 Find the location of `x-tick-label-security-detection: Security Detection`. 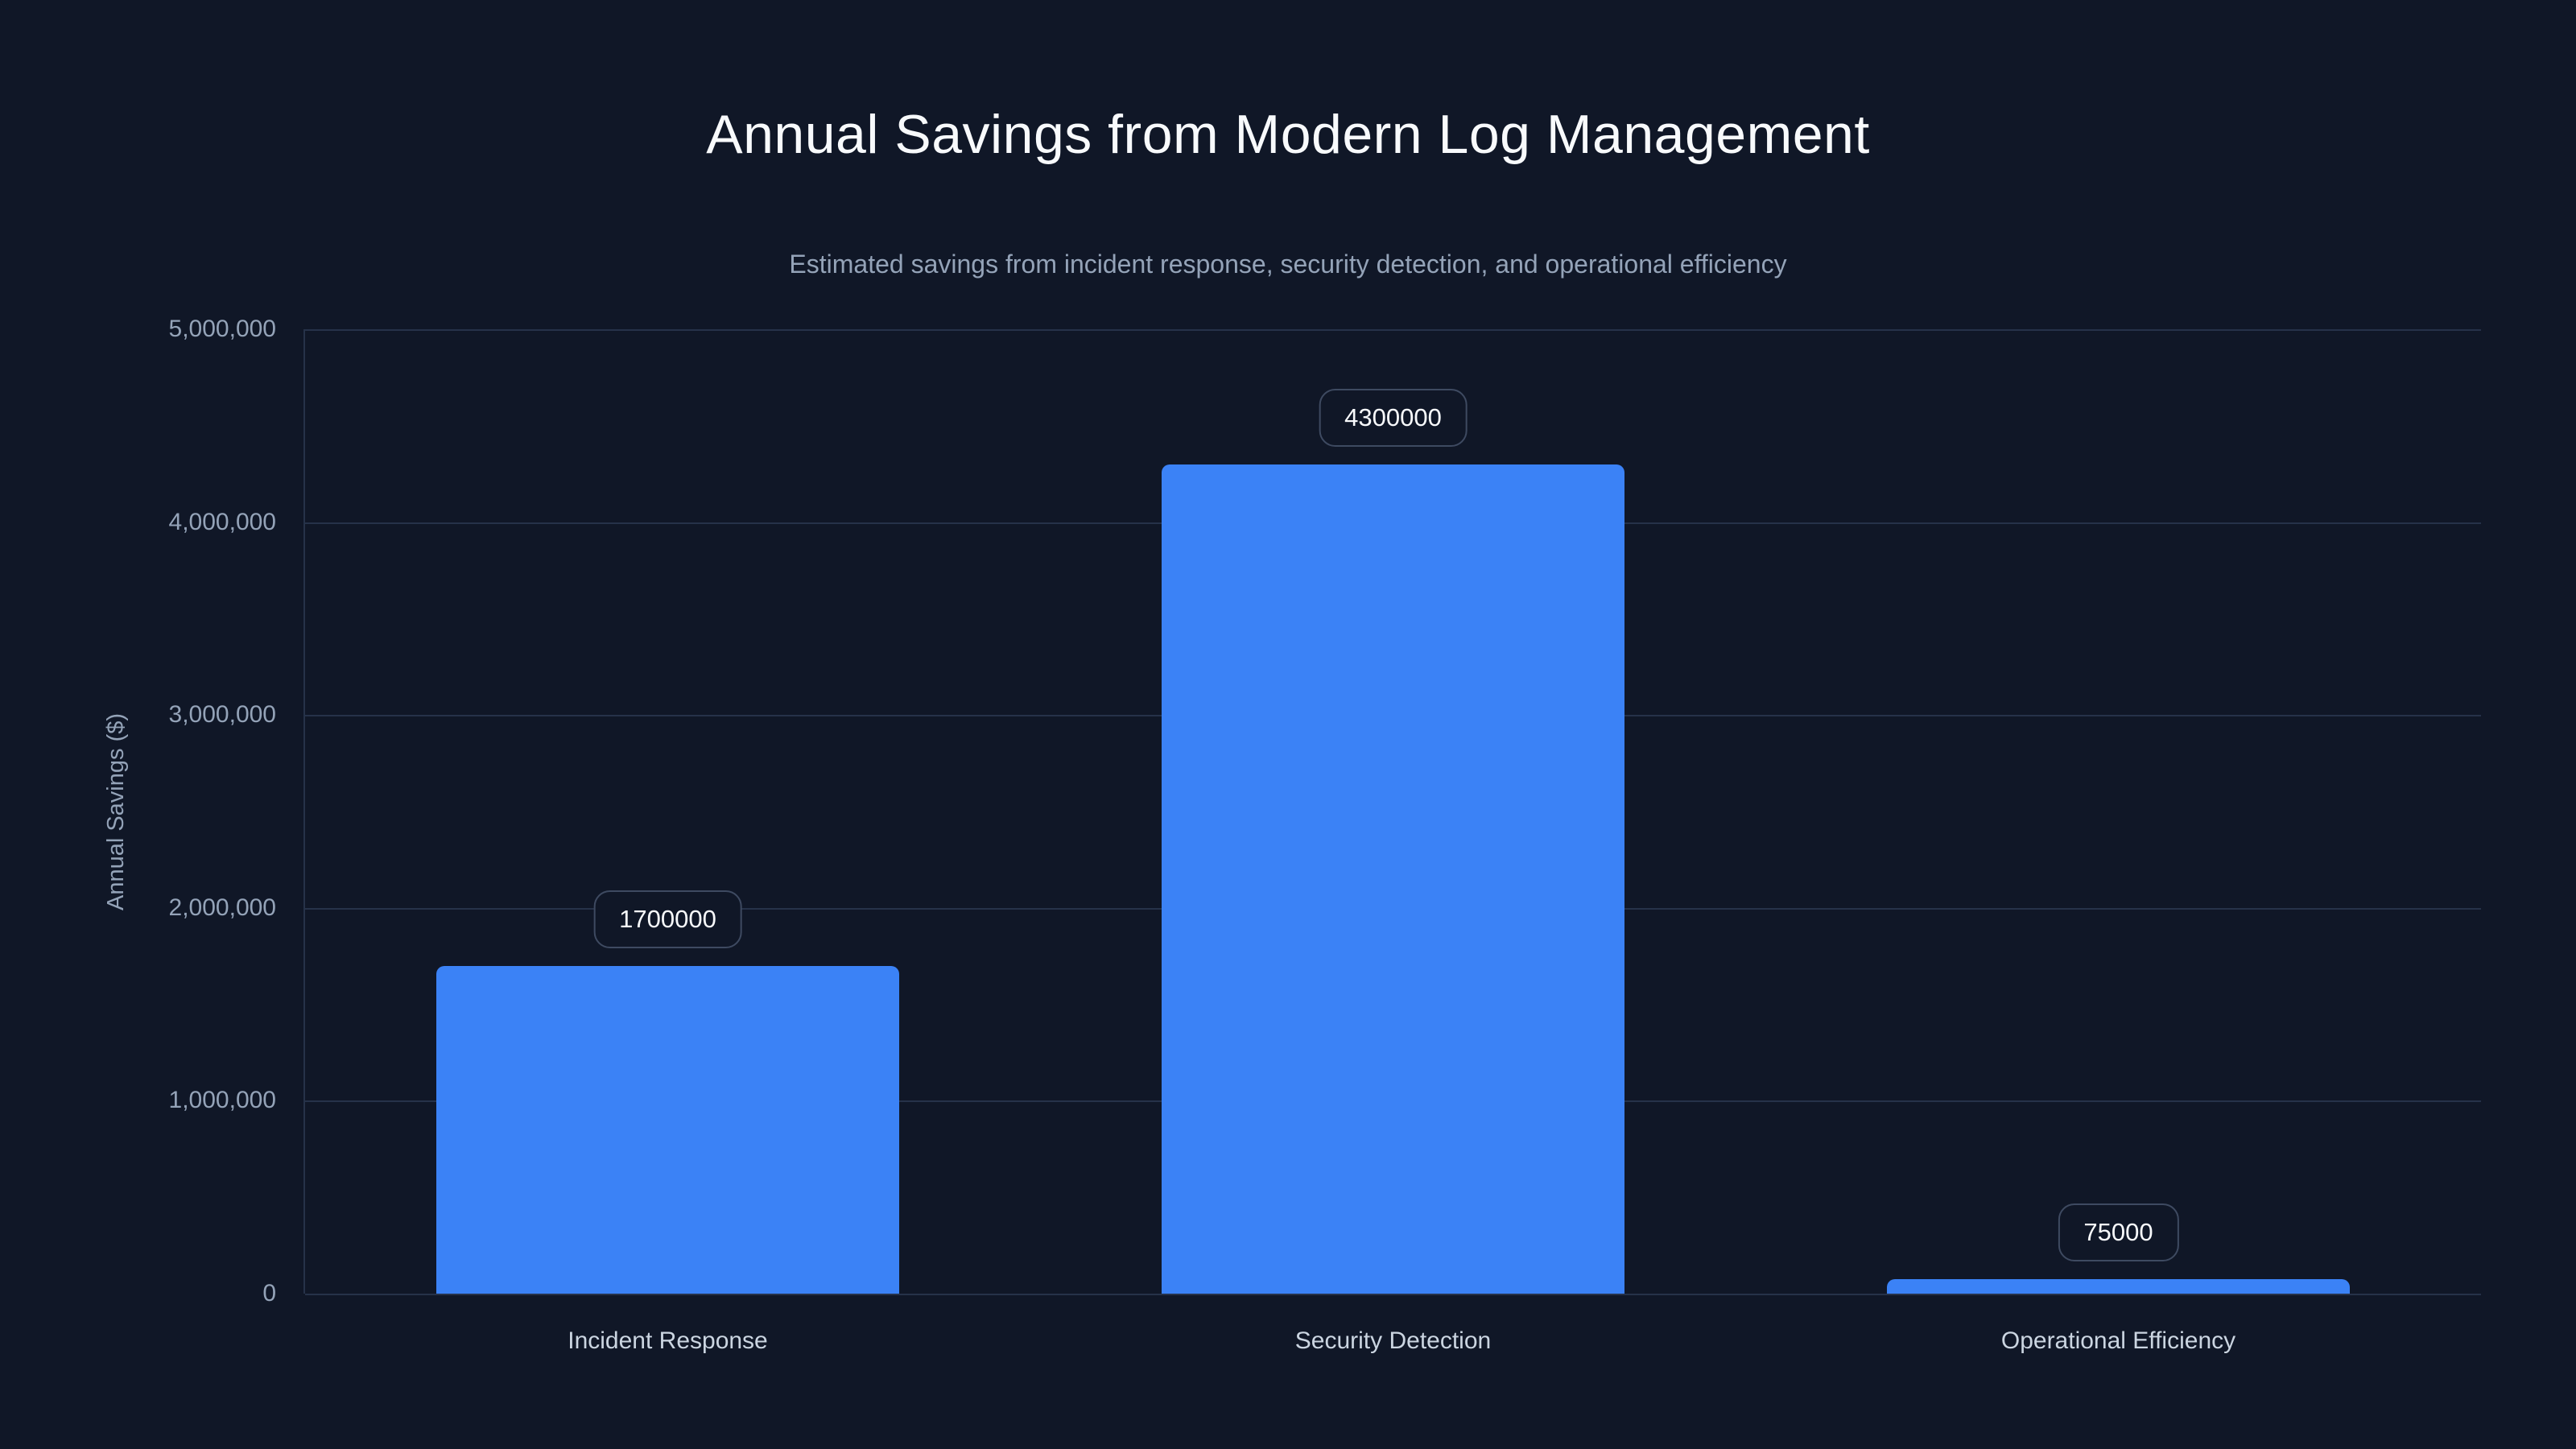

x-tick-label-security-detection: Security Detection is located at coordinates (1393, 1340).